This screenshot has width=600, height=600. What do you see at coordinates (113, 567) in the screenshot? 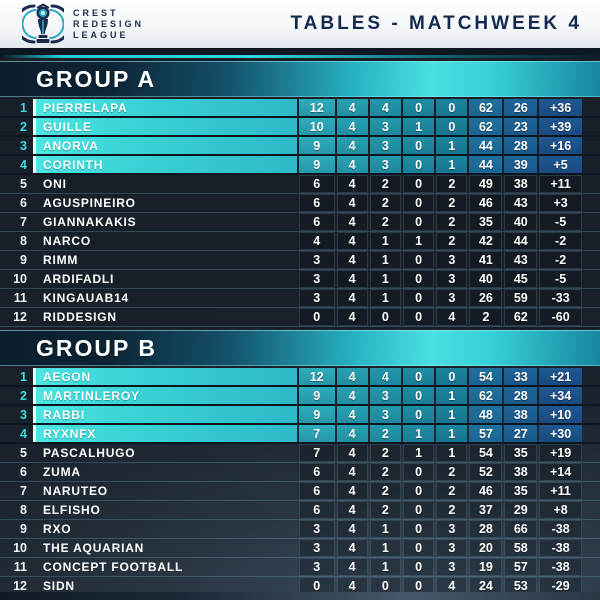
I see `team-name: CONCEPT FOOTBALL` at bounding box center [113, 567].